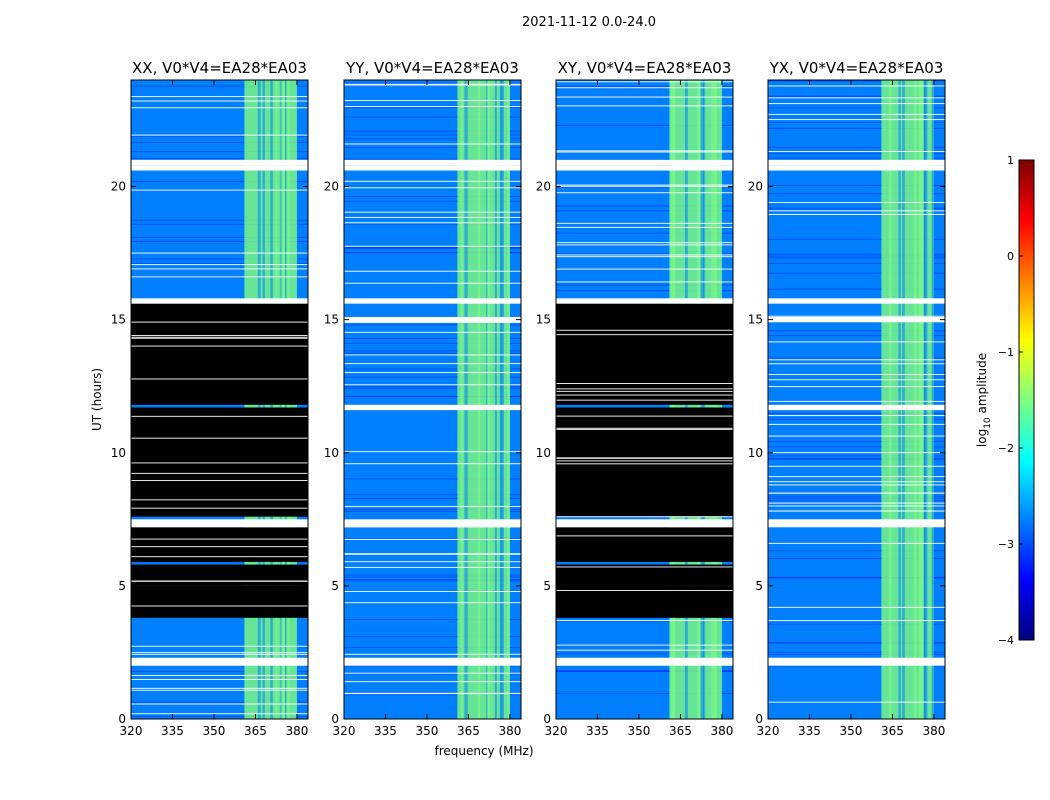 The image size is (1050, 800). Describe the element at coordinates (432, 68) in the screenshot. I see `panel-title: YY, V0*V4=EA28*EA03` at that location.